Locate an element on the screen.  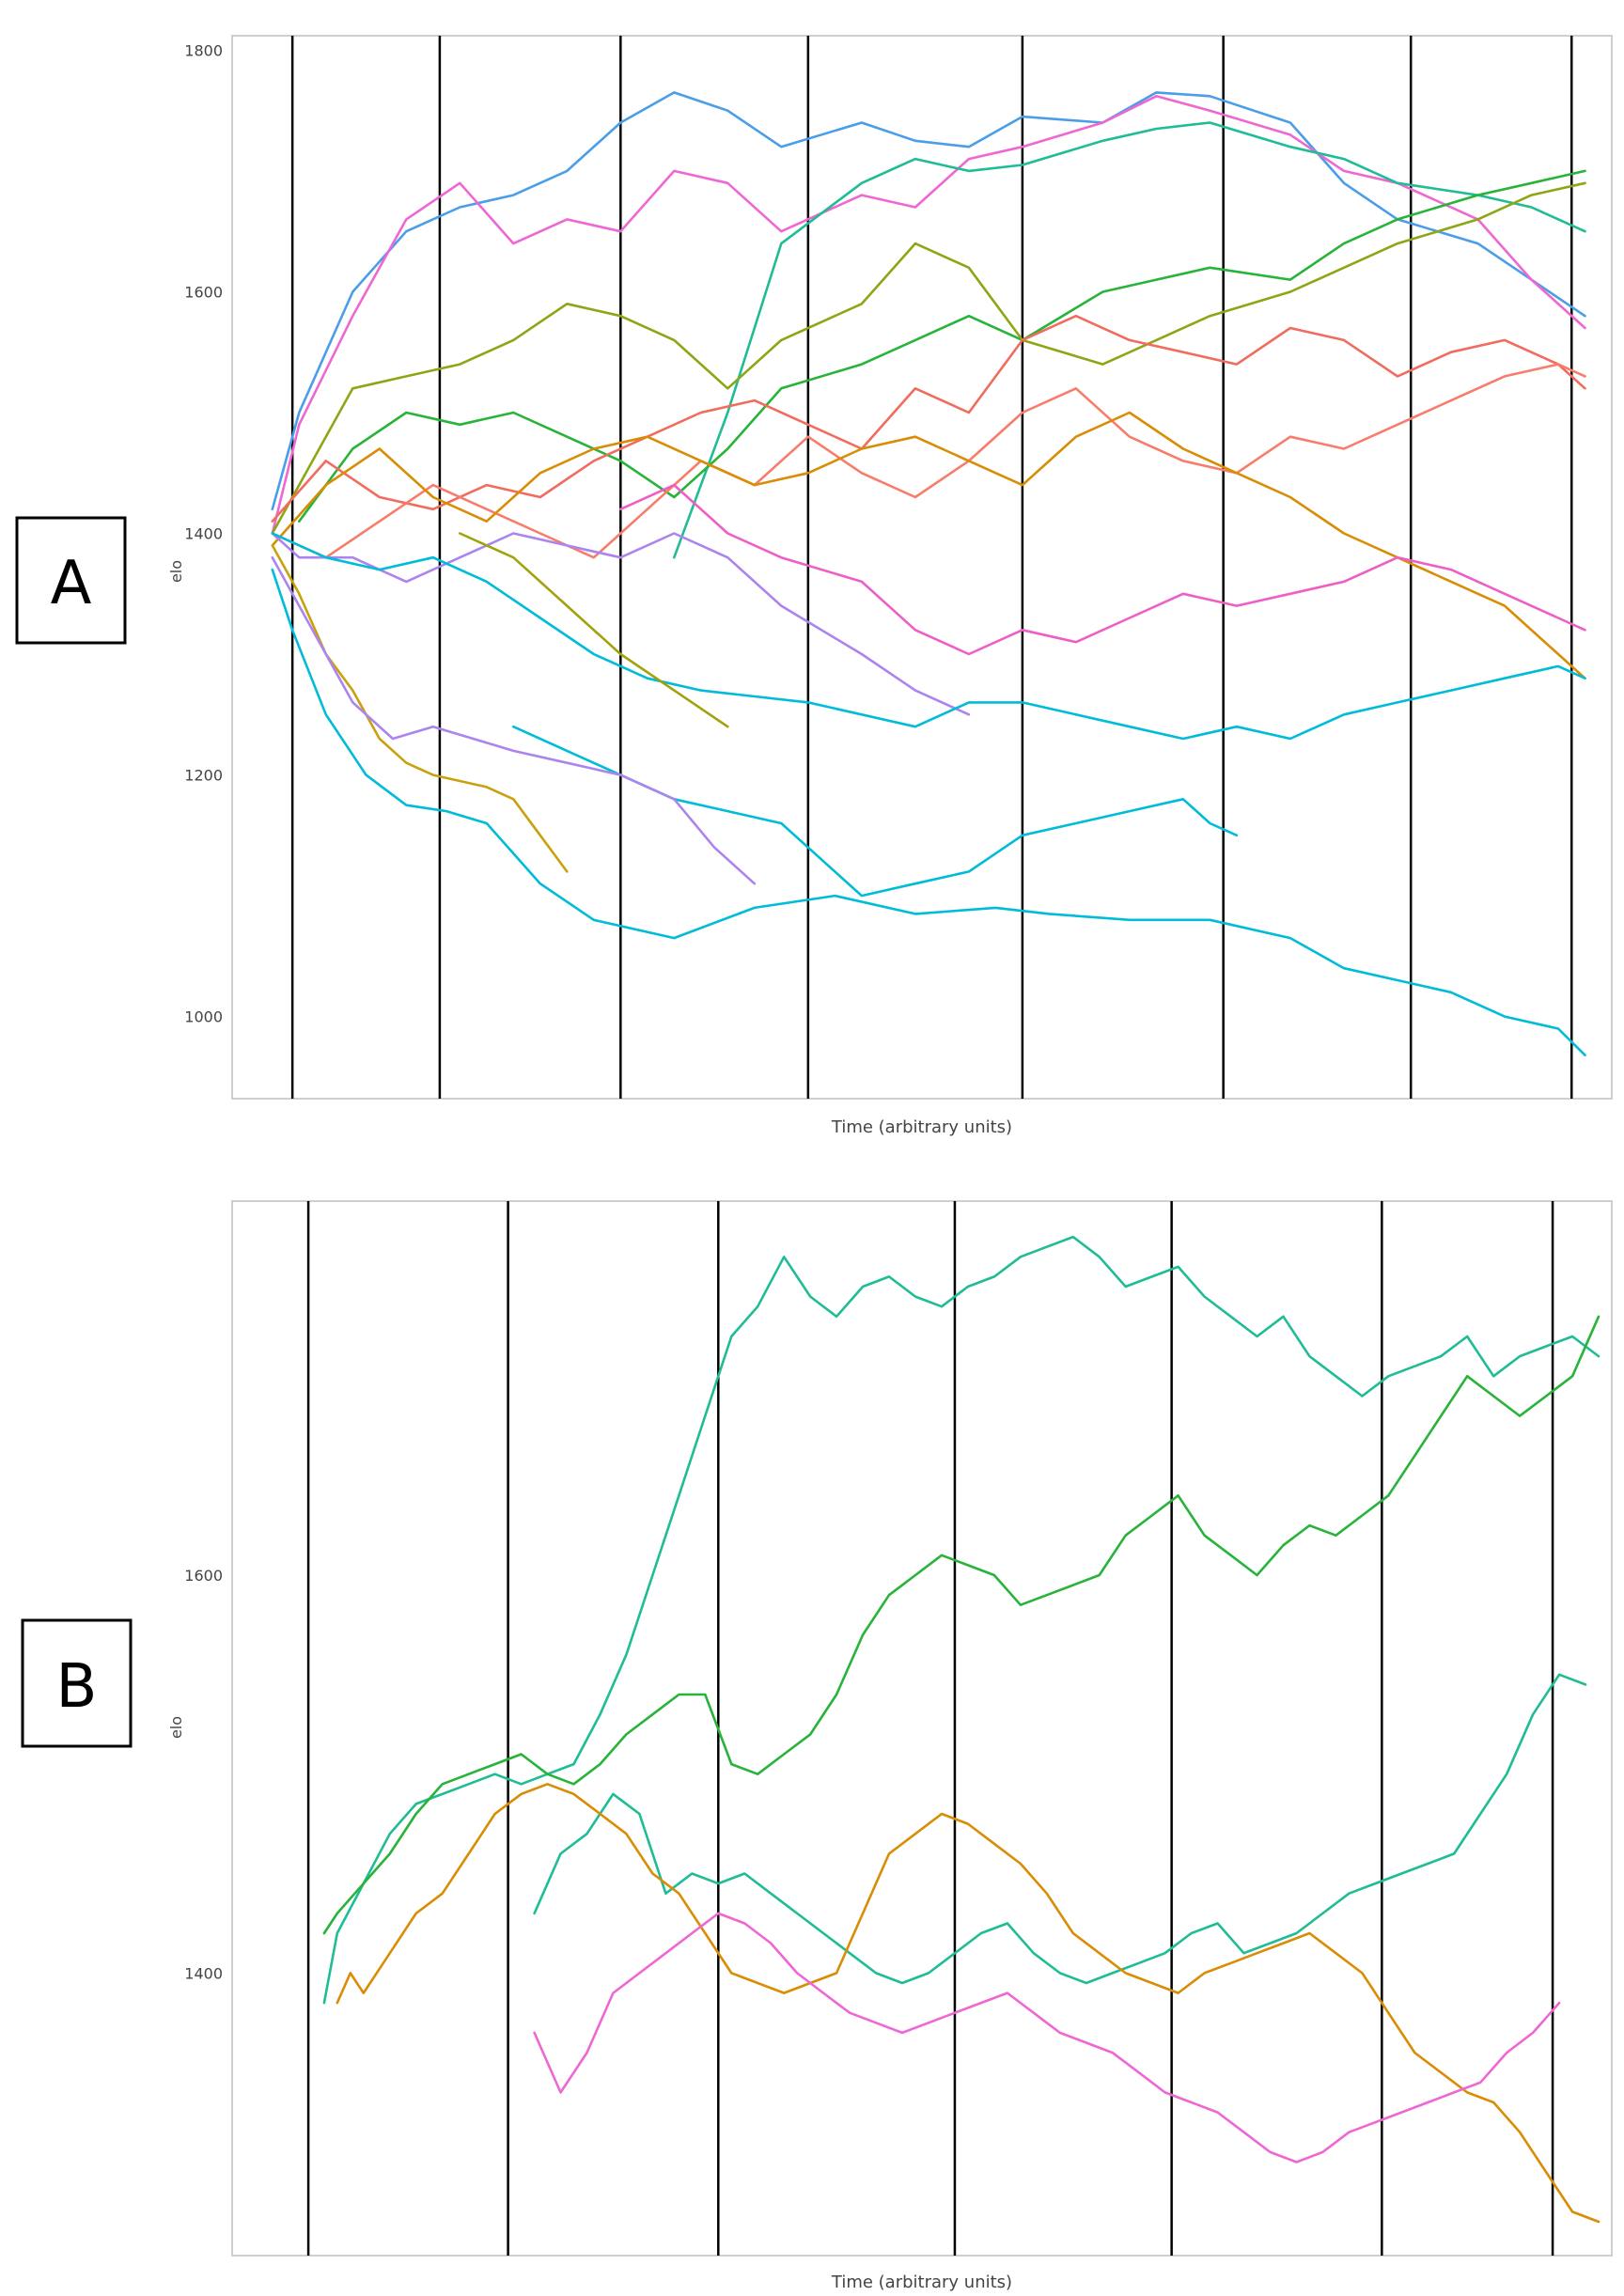
panel-a-ylabel: elo is located at coordinates (176, 571).